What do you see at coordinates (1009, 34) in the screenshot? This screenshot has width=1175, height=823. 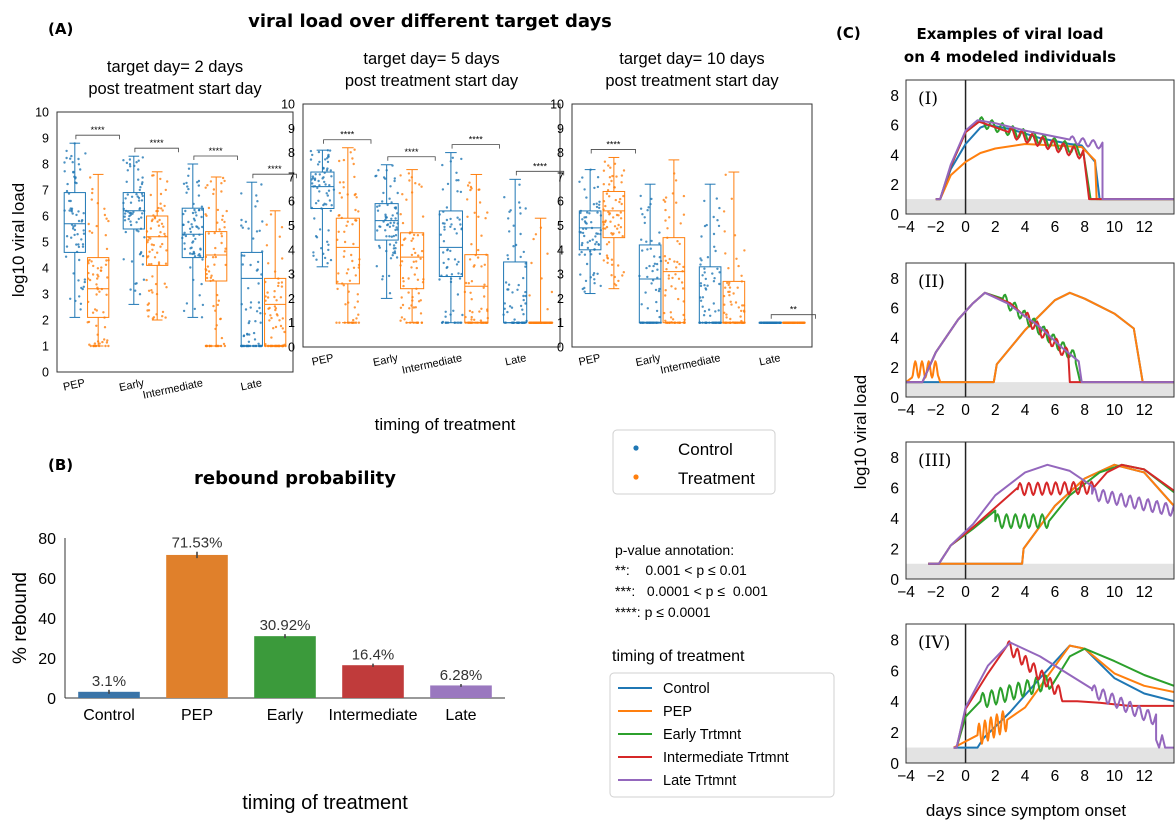 I see `panel-c-title-line1: Examples of viral load` at bounding box center [1009, 34].